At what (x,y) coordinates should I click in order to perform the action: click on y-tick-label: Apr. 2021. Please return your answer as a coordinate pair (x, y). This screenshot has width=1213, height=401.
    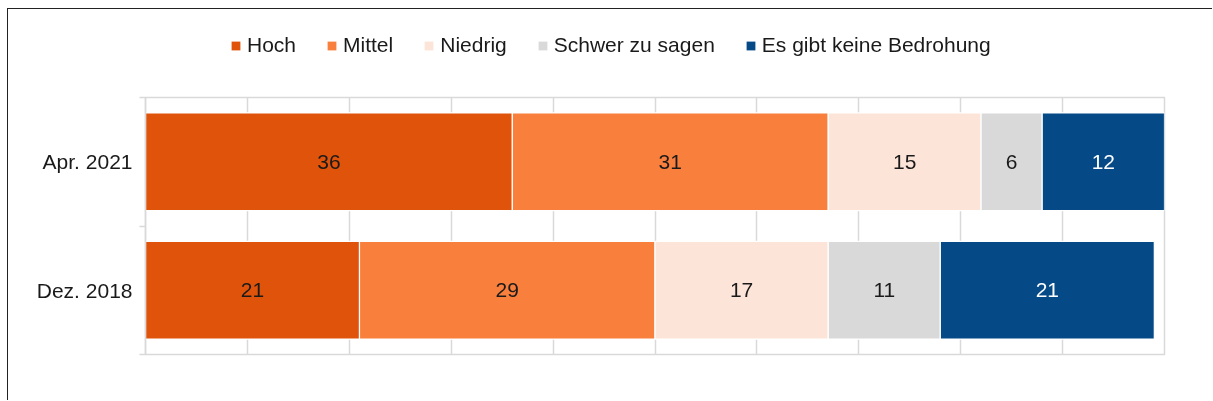
    Looking at the image, I should click on (87, 162).